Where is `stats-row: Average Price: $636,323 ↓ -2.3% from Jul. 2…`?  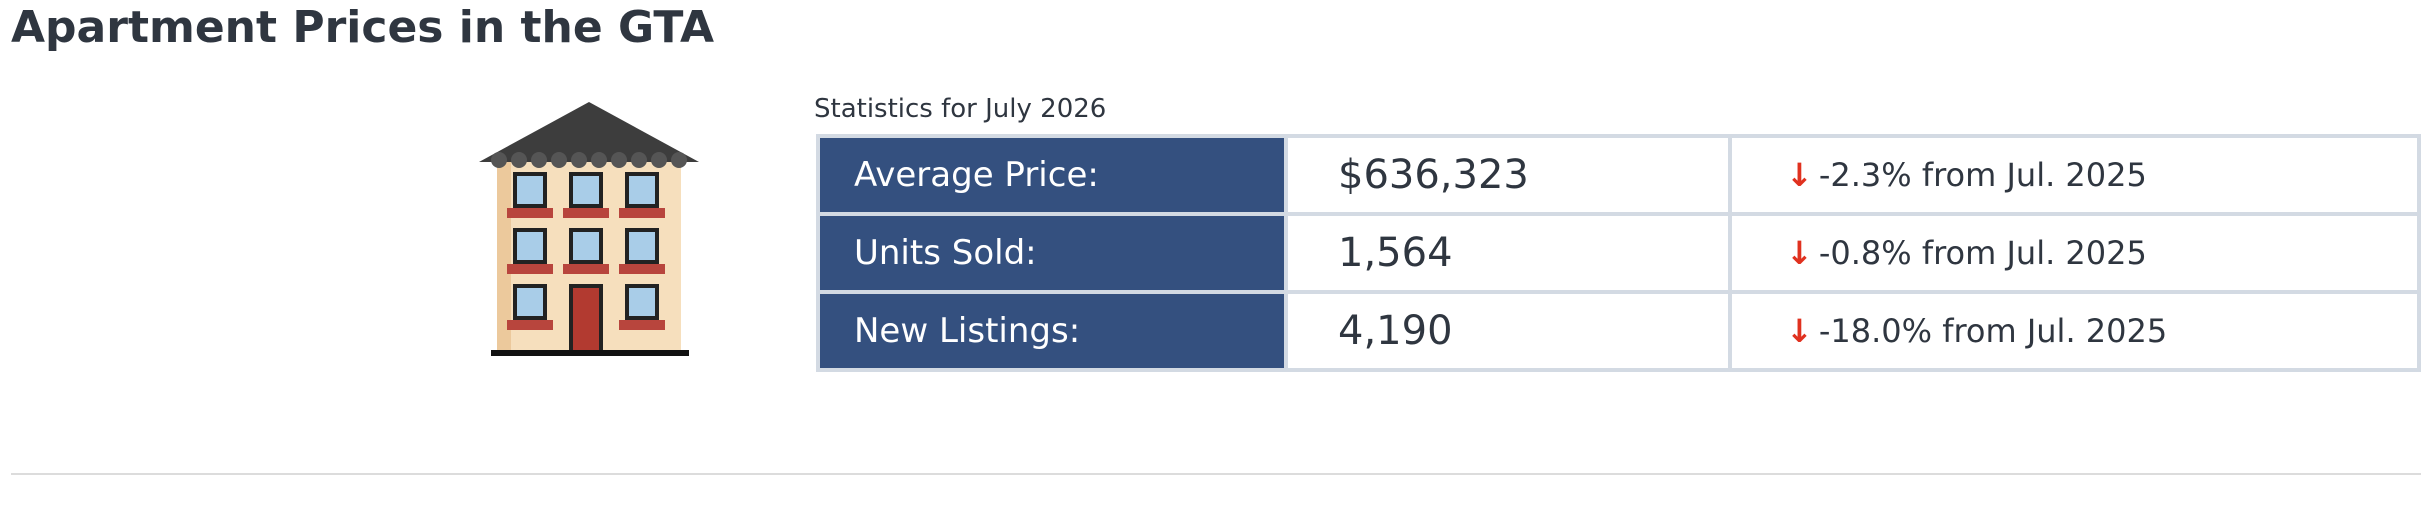
stats-row: Average Price: $636,323 ↓ -2.3% from Jul. 2… is located at coordinates (1618, 175).